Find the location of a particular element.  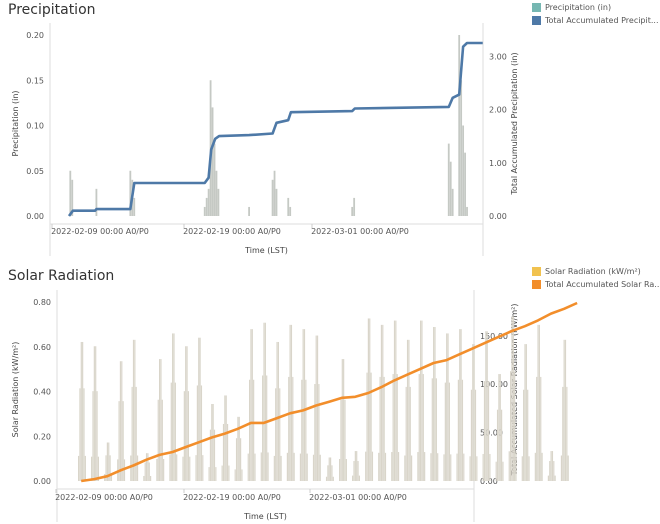

y-tick-label: 0.10 is located at coordinates (35, 126).